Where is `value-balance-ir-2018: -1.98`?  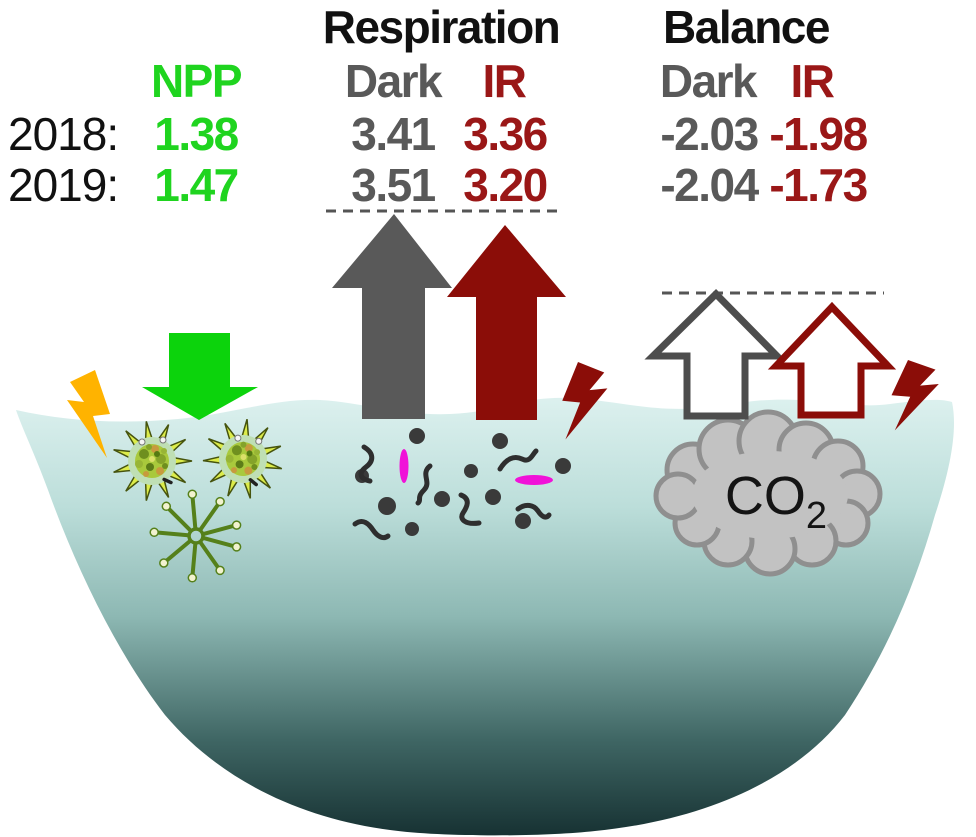
value-balance-ir-2018: -1.98 is located at coordinates (818, 134).